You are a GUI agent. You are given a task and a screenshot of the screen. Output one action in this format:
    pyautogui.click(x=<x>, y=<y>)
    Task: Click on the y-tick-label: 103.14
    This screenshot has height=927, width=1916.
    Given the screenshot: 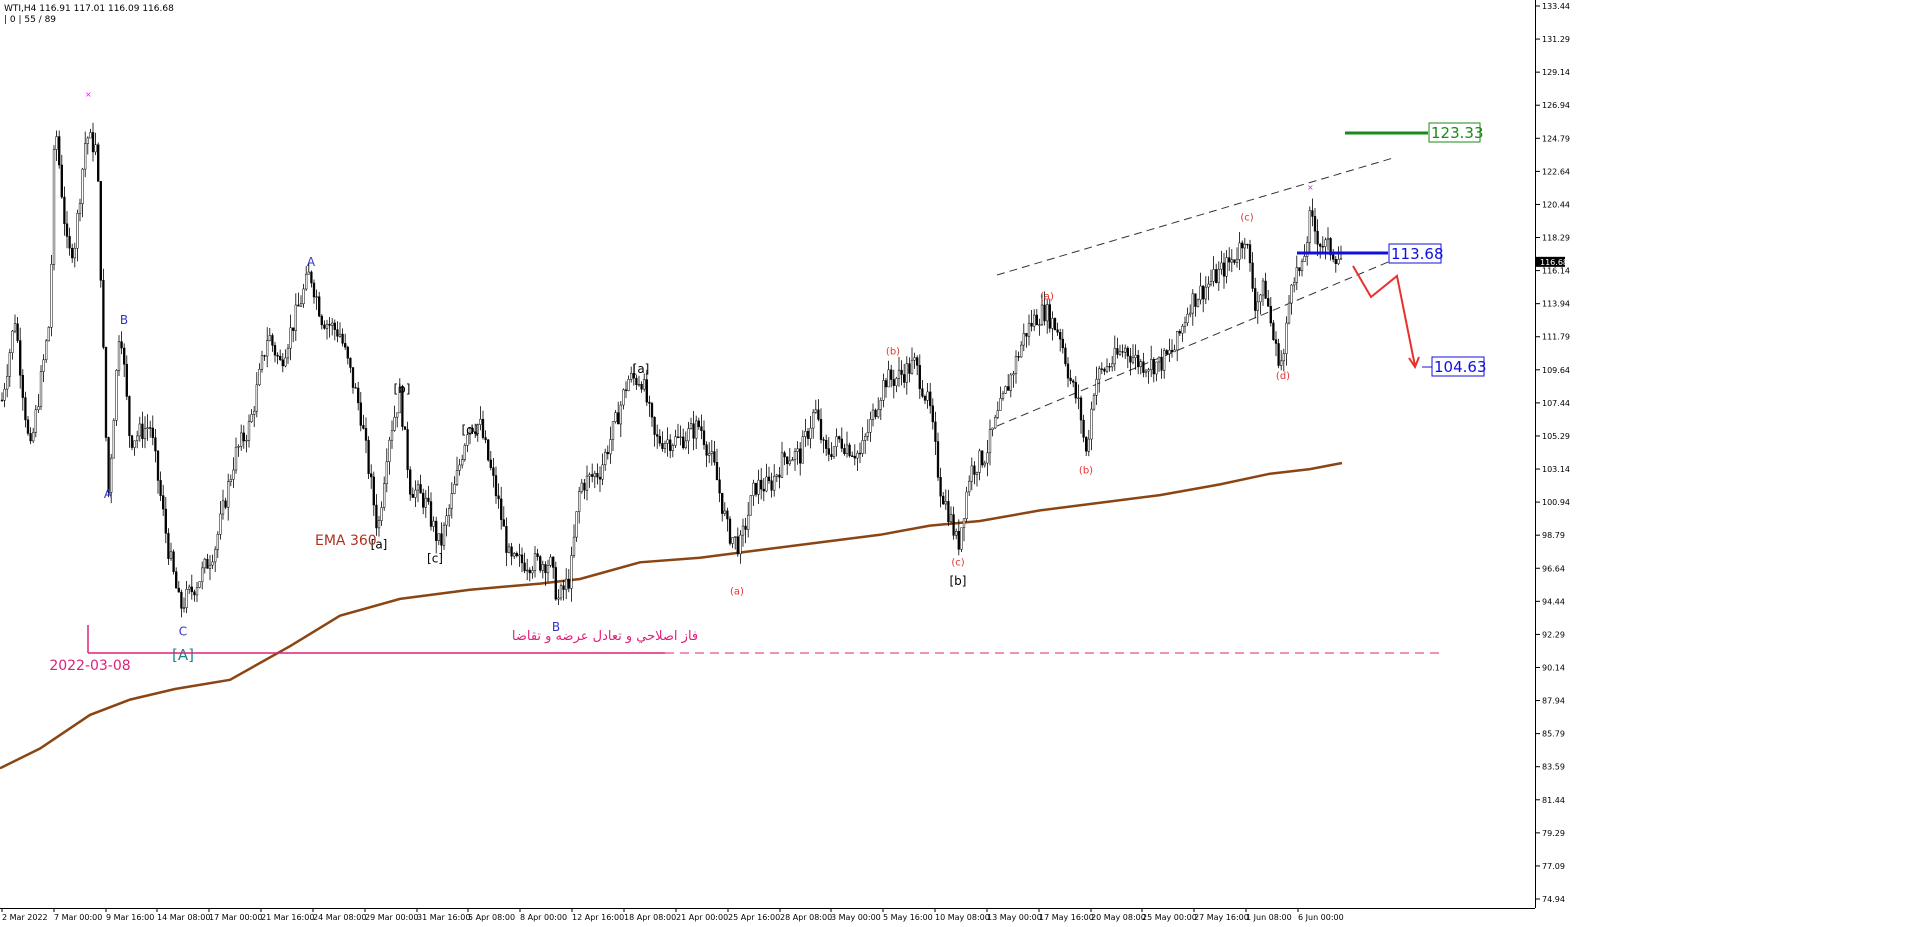 What is the action you would take?
    pyautogui.click(x=1556, y=469)
    